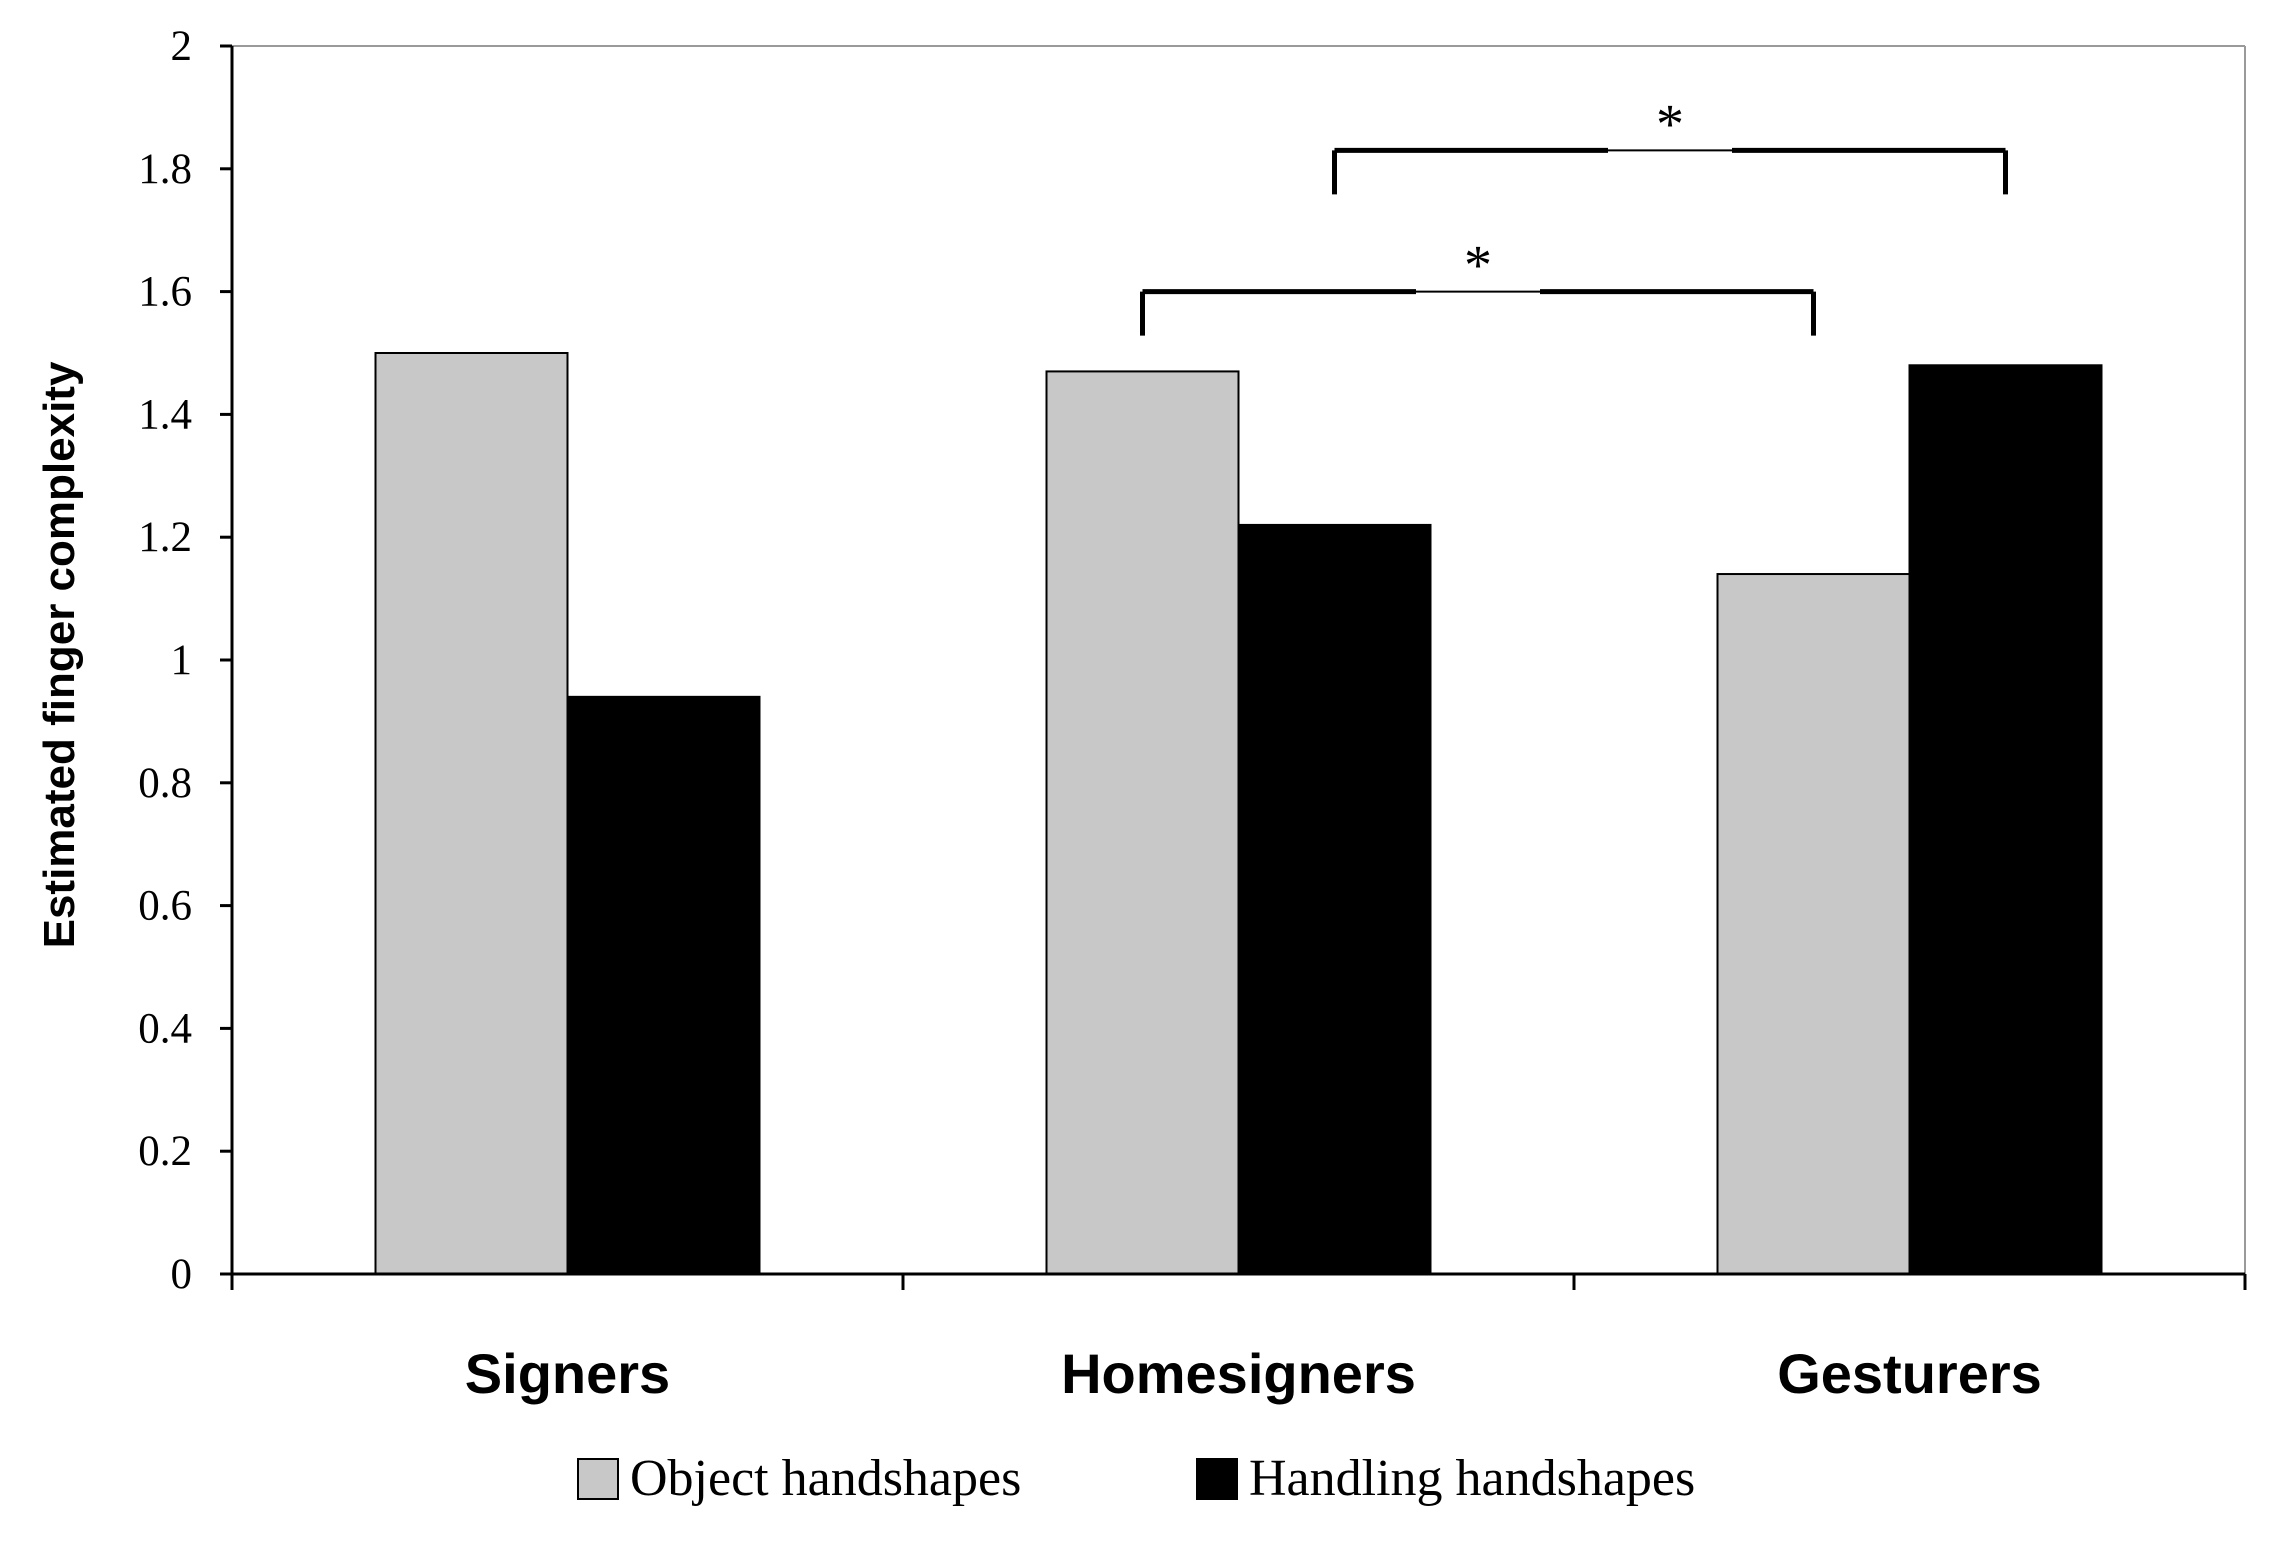 This screenshot has width=2269, height=1565. I want to click on y-tick-label: 0.2, so click(165, 1151).